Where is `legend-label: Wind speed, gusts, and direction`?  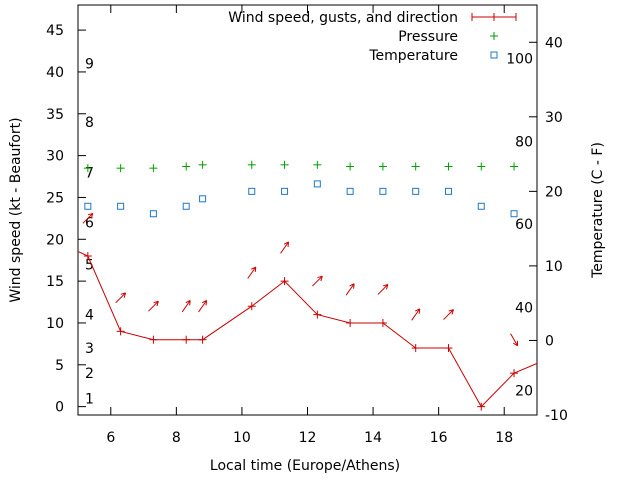
legend-label: Wind speed, gusts, and direction is located at coordinates (343, 18).